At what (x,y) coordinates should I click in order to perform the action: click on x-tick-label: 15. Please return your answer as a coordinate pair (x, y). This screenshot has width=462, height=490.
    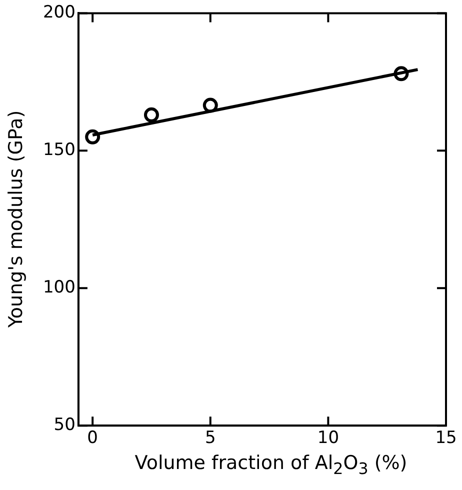
    Looking at the image, I should click on (446, 438).